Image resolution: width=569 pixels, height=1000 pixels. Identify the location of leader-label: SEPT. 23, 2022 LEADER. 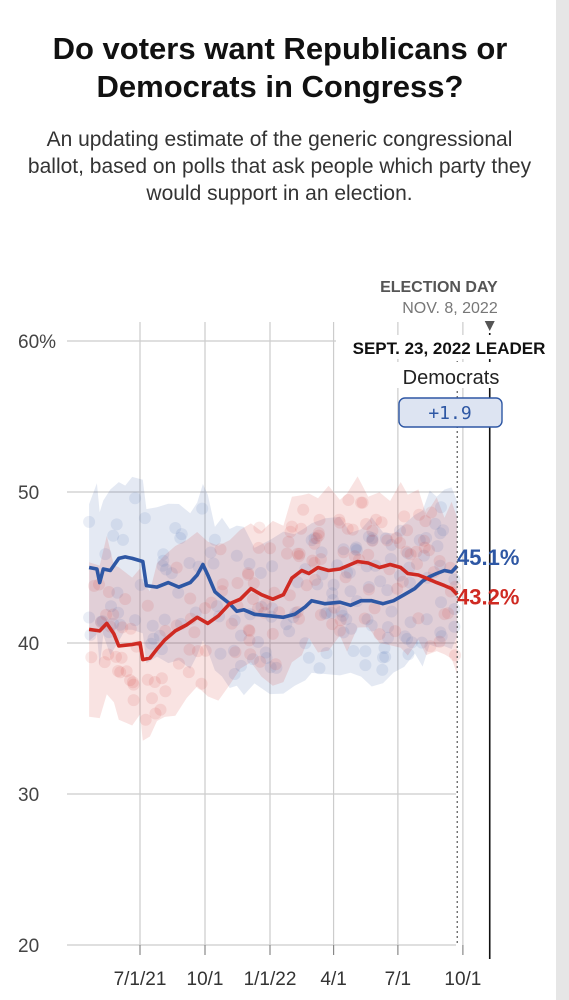
(449, 348).